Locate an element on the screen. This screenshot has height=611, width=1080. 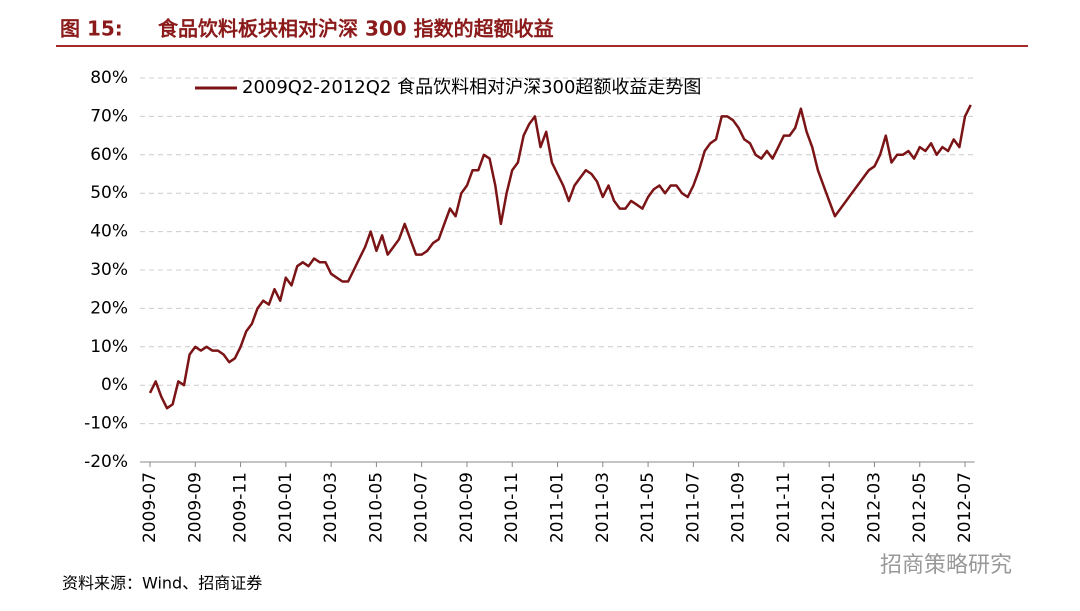
x-tick-label: 2010-09 is located at coordinates (467, 507).